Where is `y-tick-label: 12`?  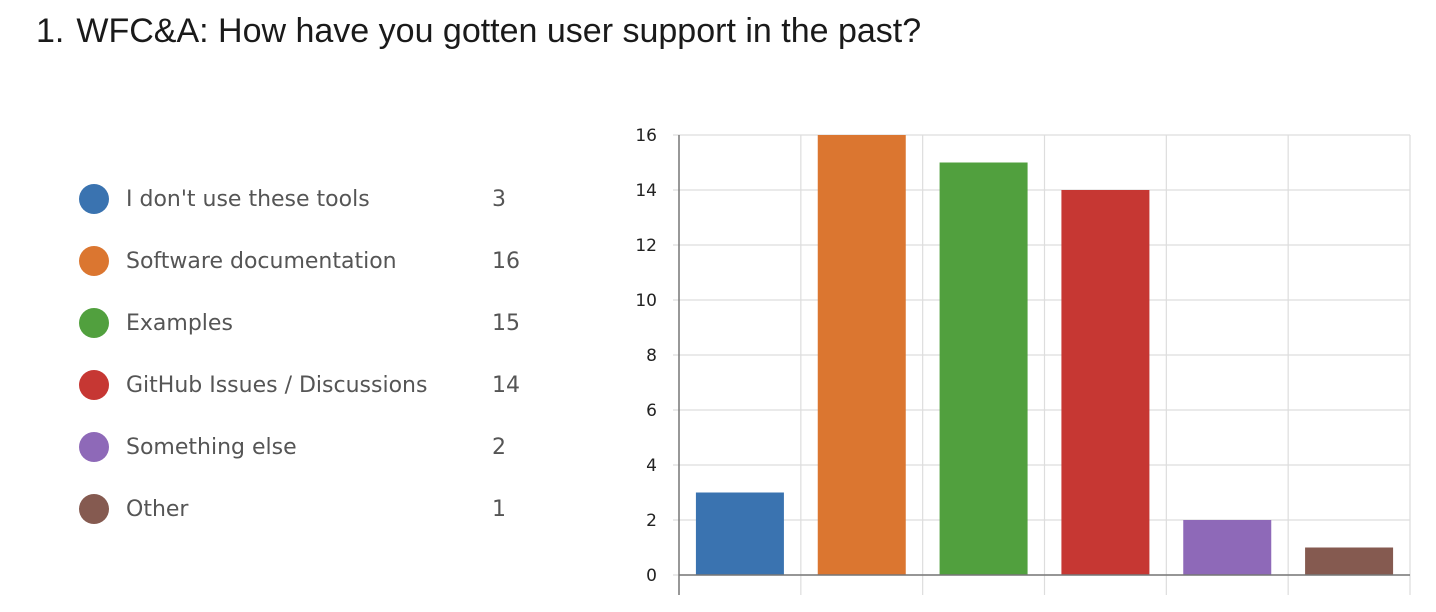 y-tick-label: 12 is located at coordinates (646, 246).